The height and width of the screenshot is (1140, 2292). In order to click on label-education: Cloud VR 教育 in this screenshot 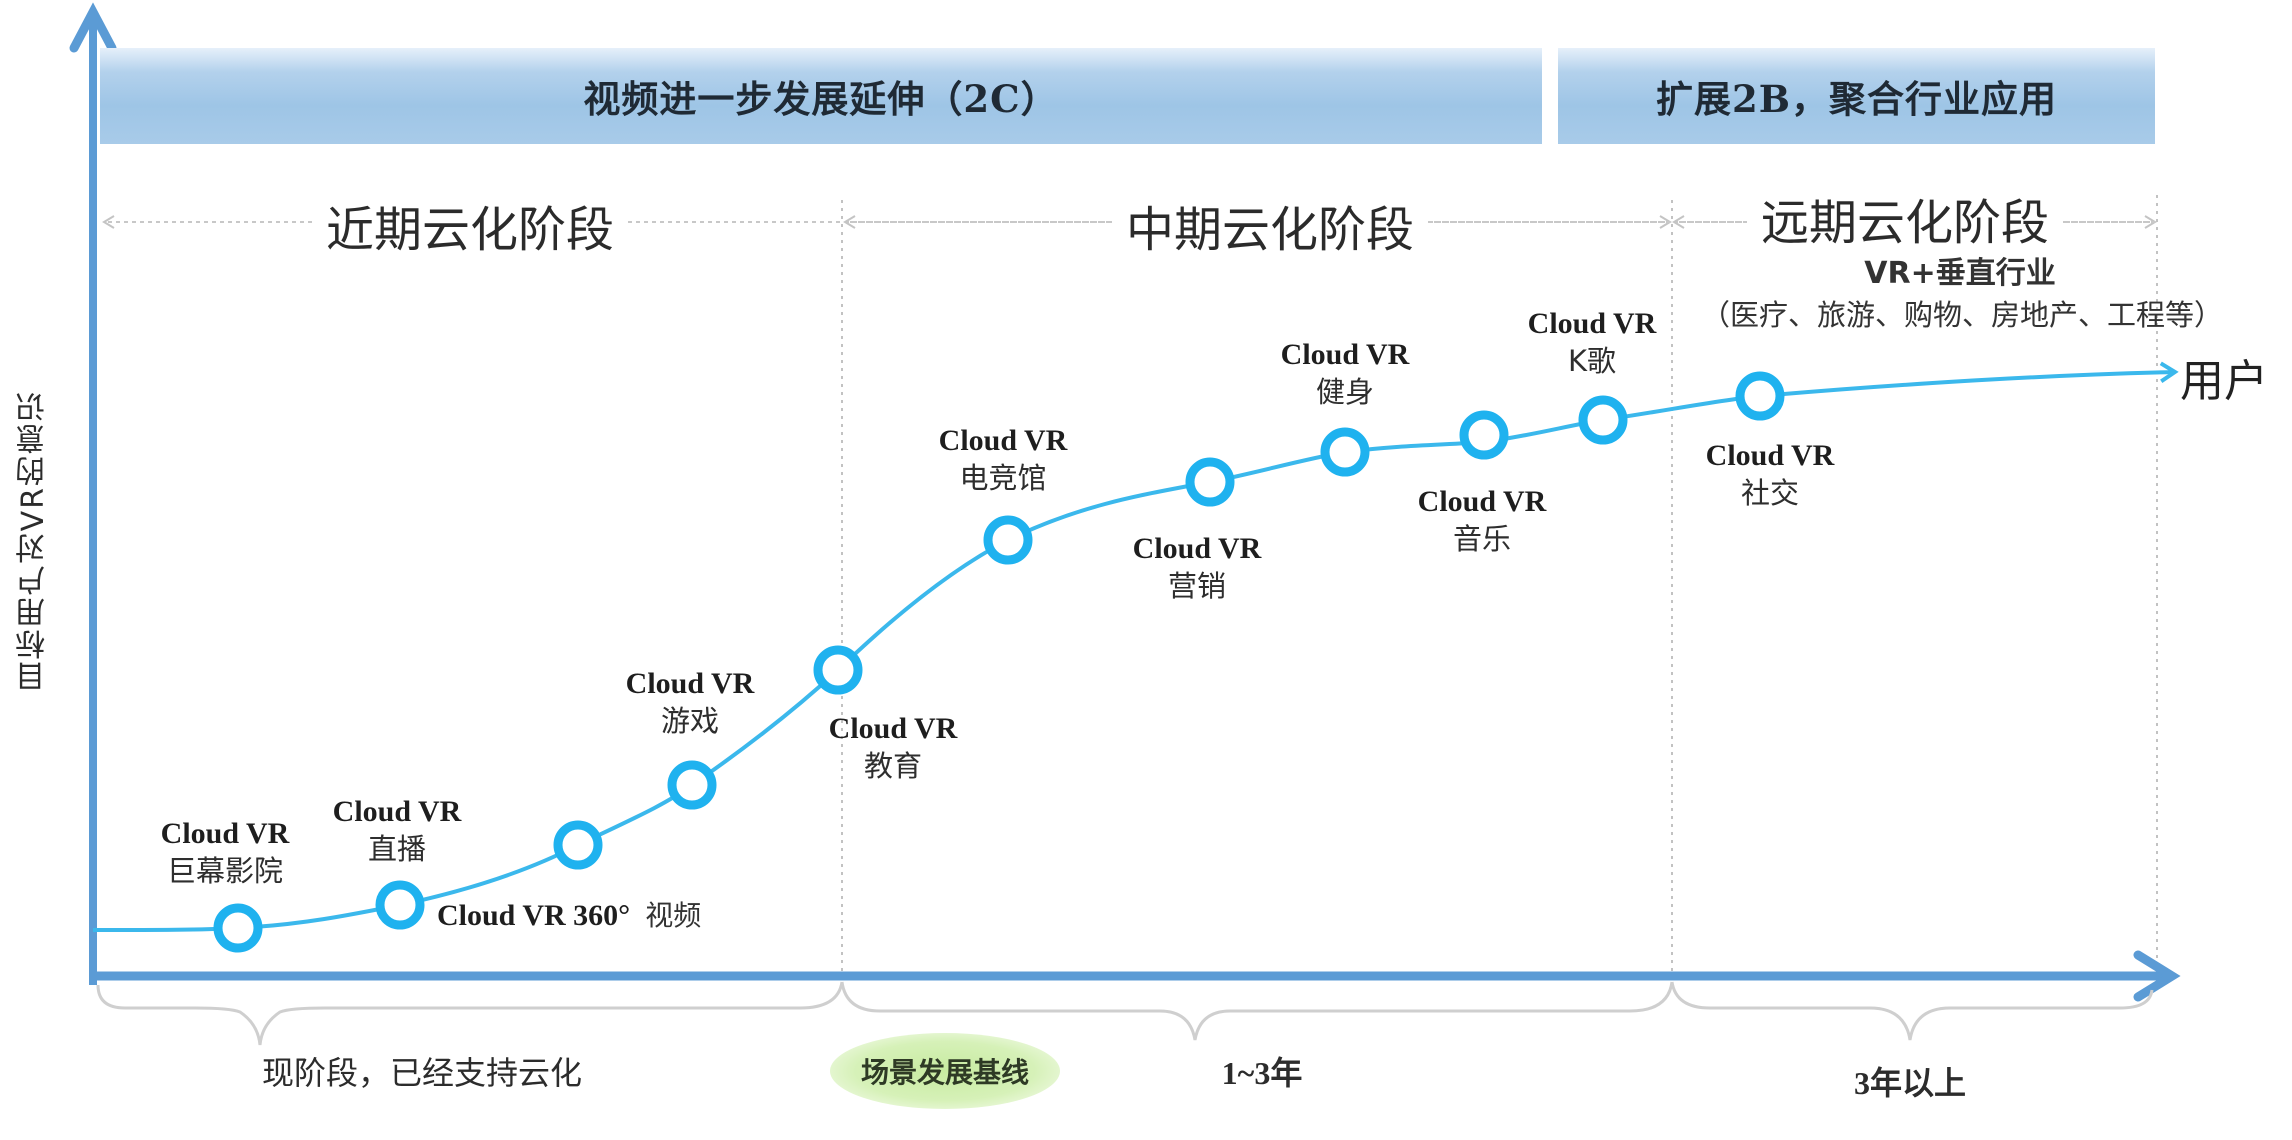, I will do `click(893, 747)`.